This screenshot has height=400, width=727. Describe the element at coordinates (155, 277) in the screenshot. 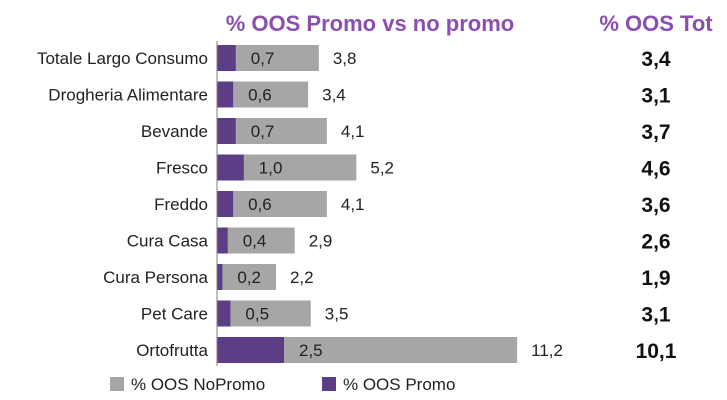

I see `category-label: Cura Persona` at that location.